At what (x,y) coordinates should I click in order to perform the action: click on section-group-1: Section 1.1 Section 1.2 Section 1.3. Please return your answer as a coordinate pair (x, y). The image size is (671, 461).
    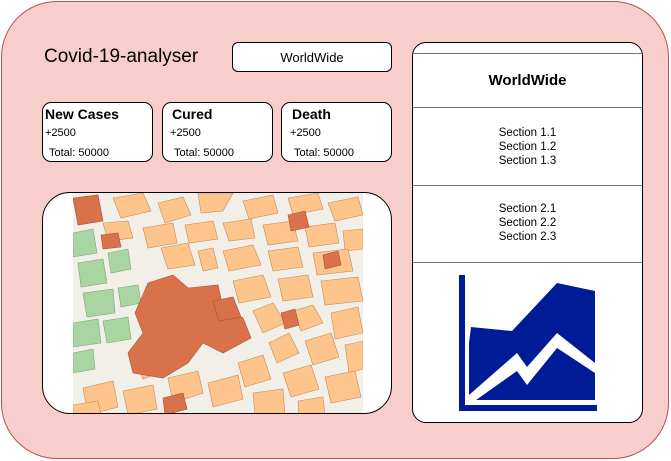
    Looking at the image, I should click on (527, 147).